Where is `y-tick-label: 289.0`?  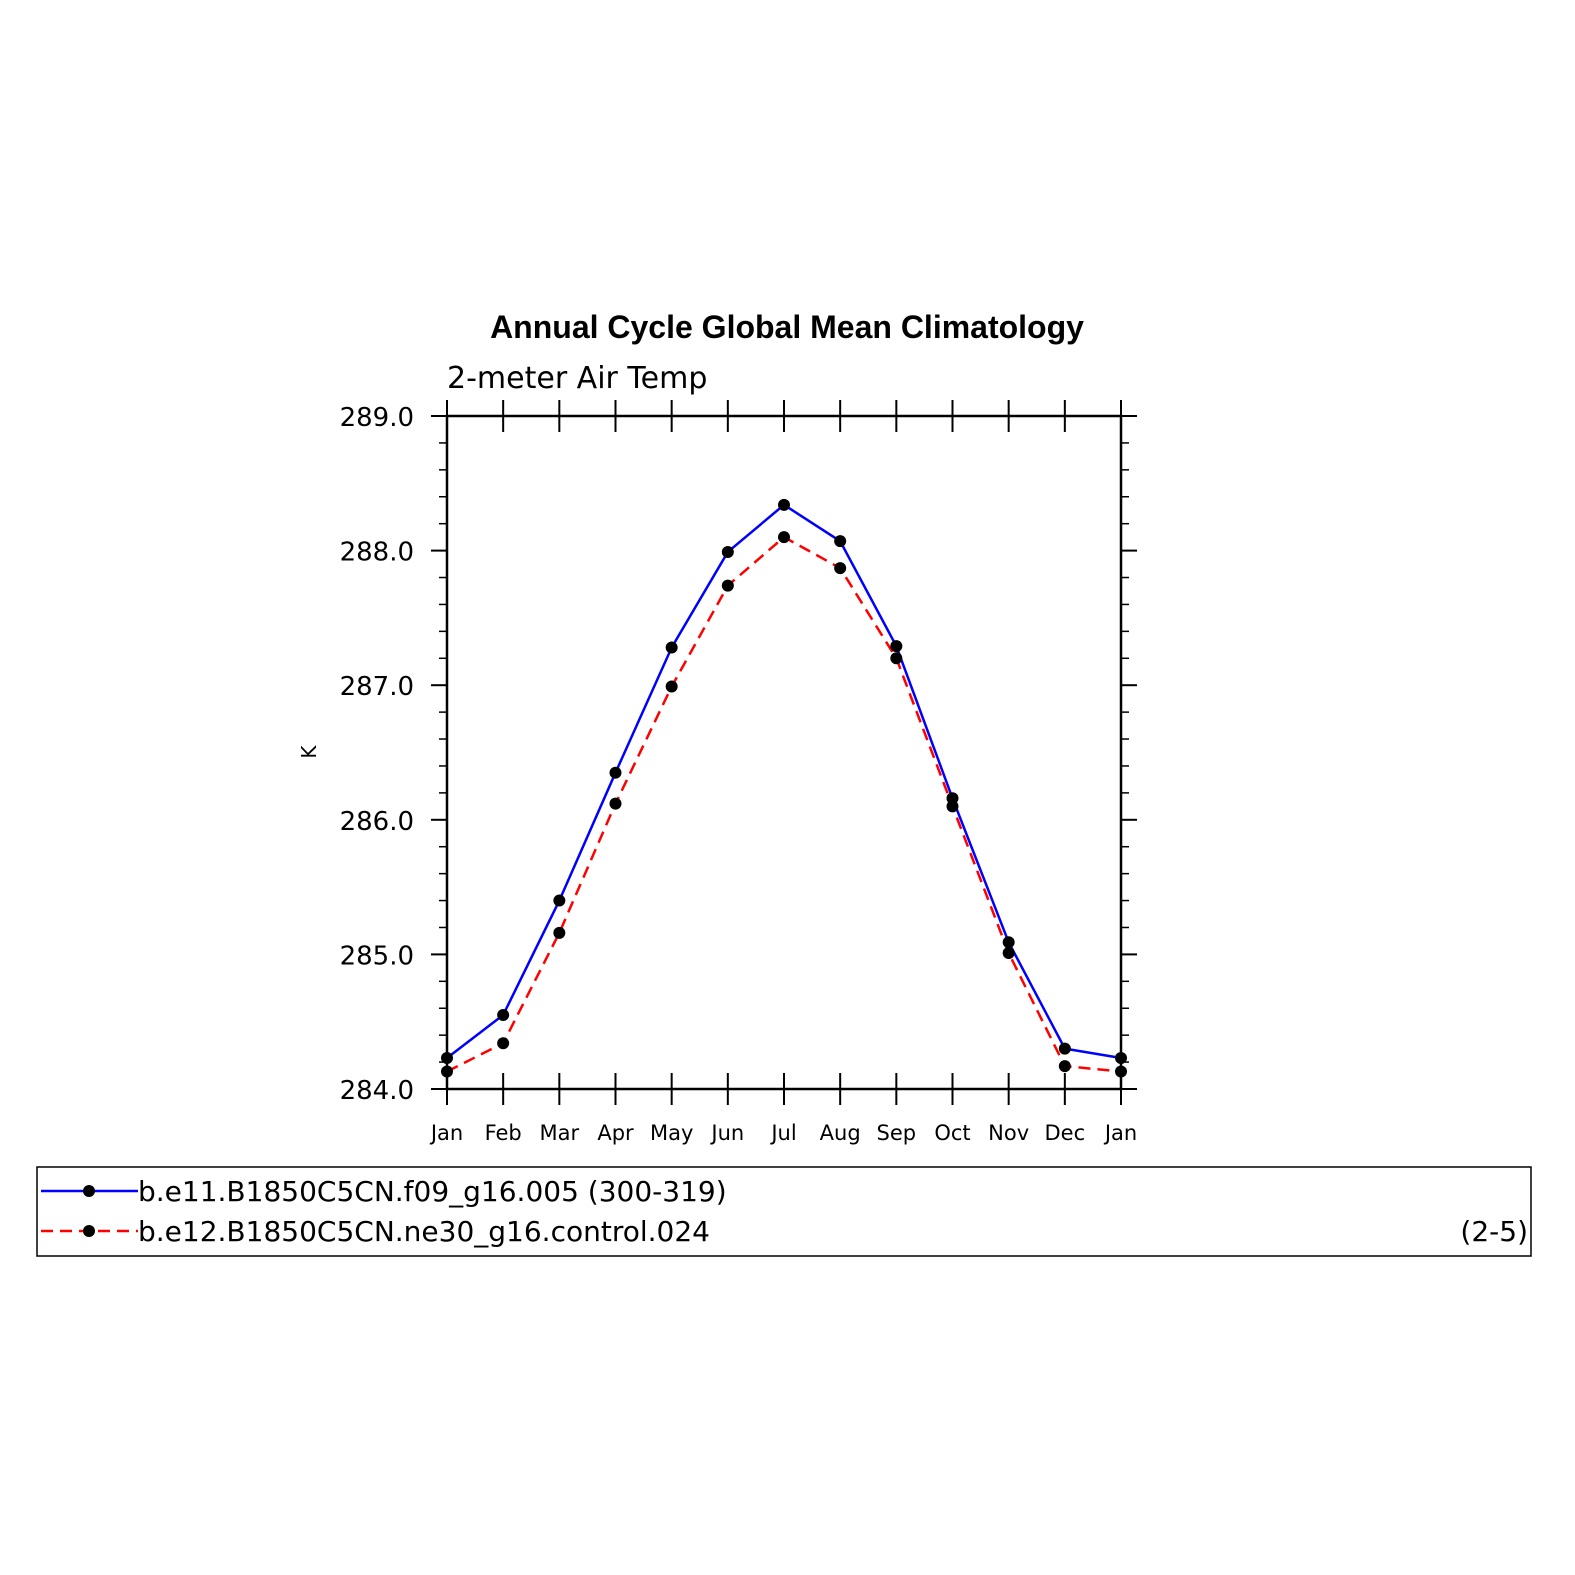 y-tick-label: 289.0 is located at coordinates (377, 418).